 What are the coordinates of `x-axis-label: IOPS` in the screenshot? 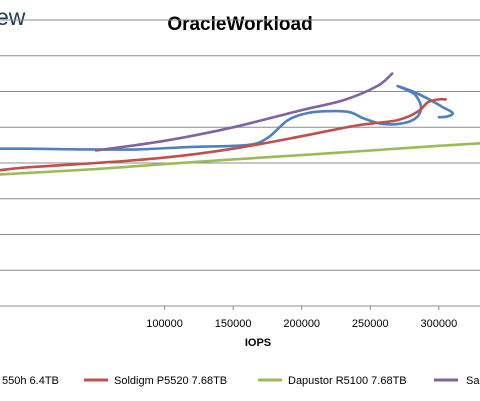 It's located at (258, 343).